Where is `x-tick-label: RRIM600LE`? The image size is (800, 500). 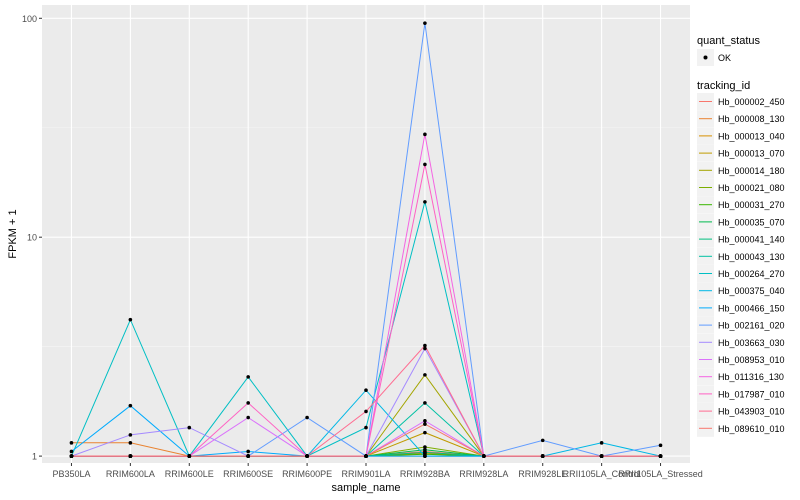 x-tick-label: RRIM600LE is located at coordinates (189, 474).